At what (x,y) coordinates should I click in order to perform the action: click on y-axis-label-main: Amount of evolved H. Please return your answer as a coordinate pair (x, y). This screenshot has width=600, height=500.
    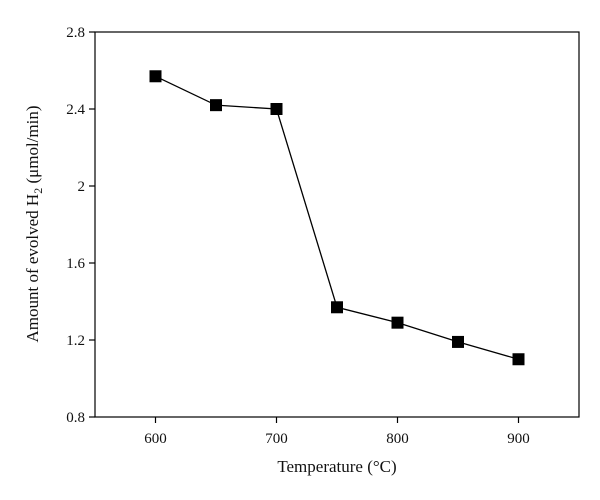
    Looking at the image, I should click on (32, 268).